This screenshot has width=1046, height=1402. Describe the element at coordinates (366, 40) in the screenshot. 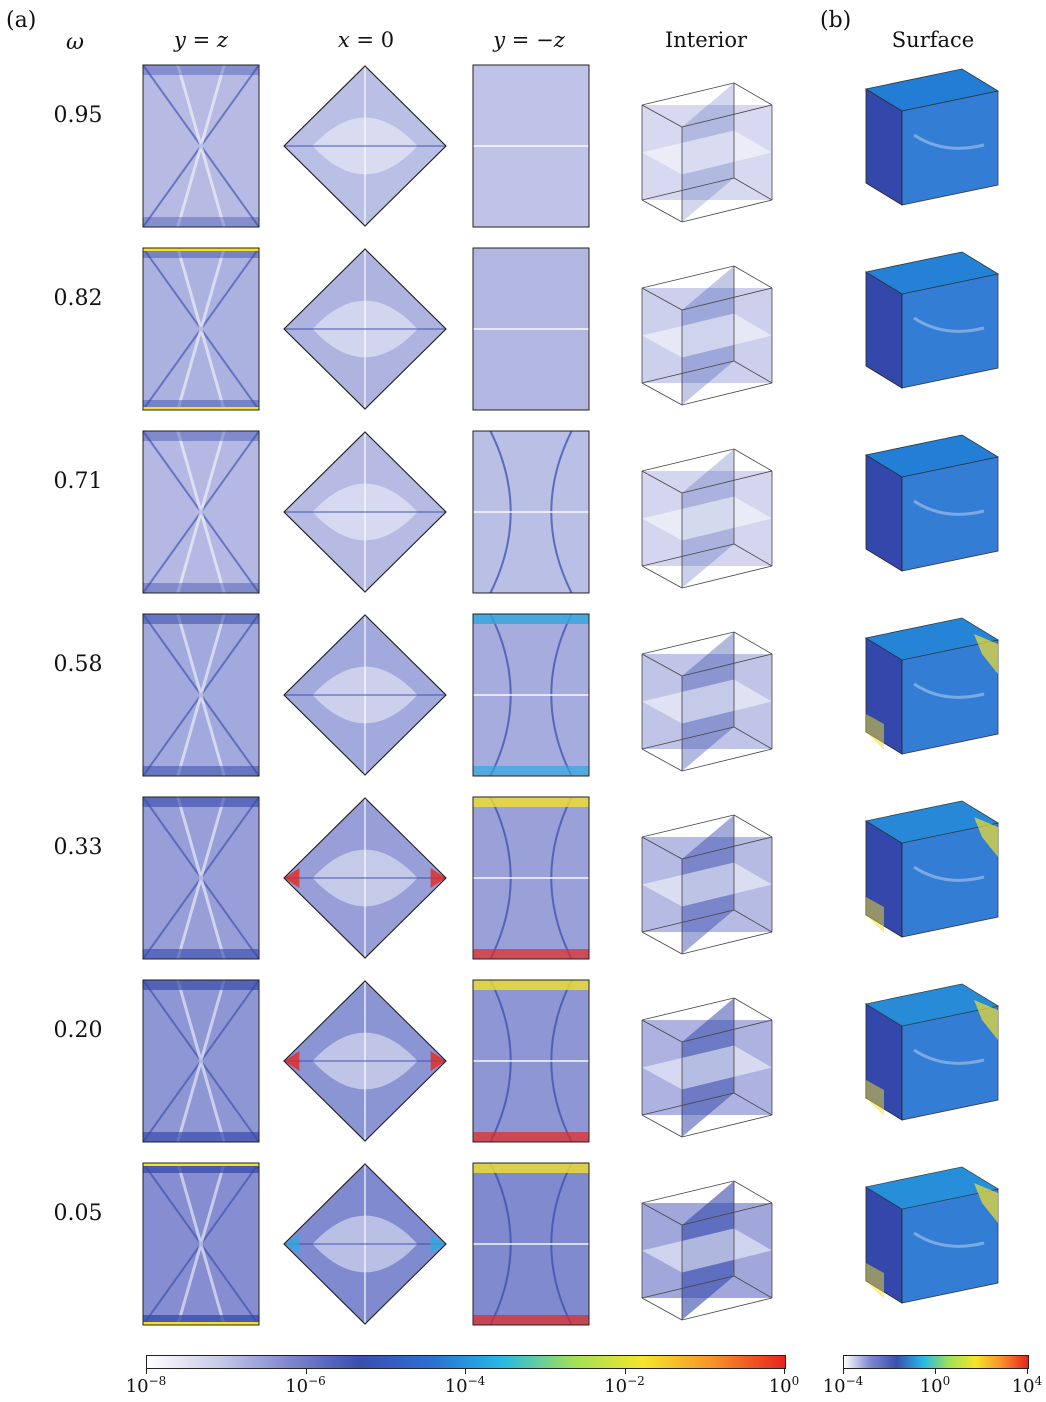

I see `column-header-x-eq-0: x = 0` at that location.